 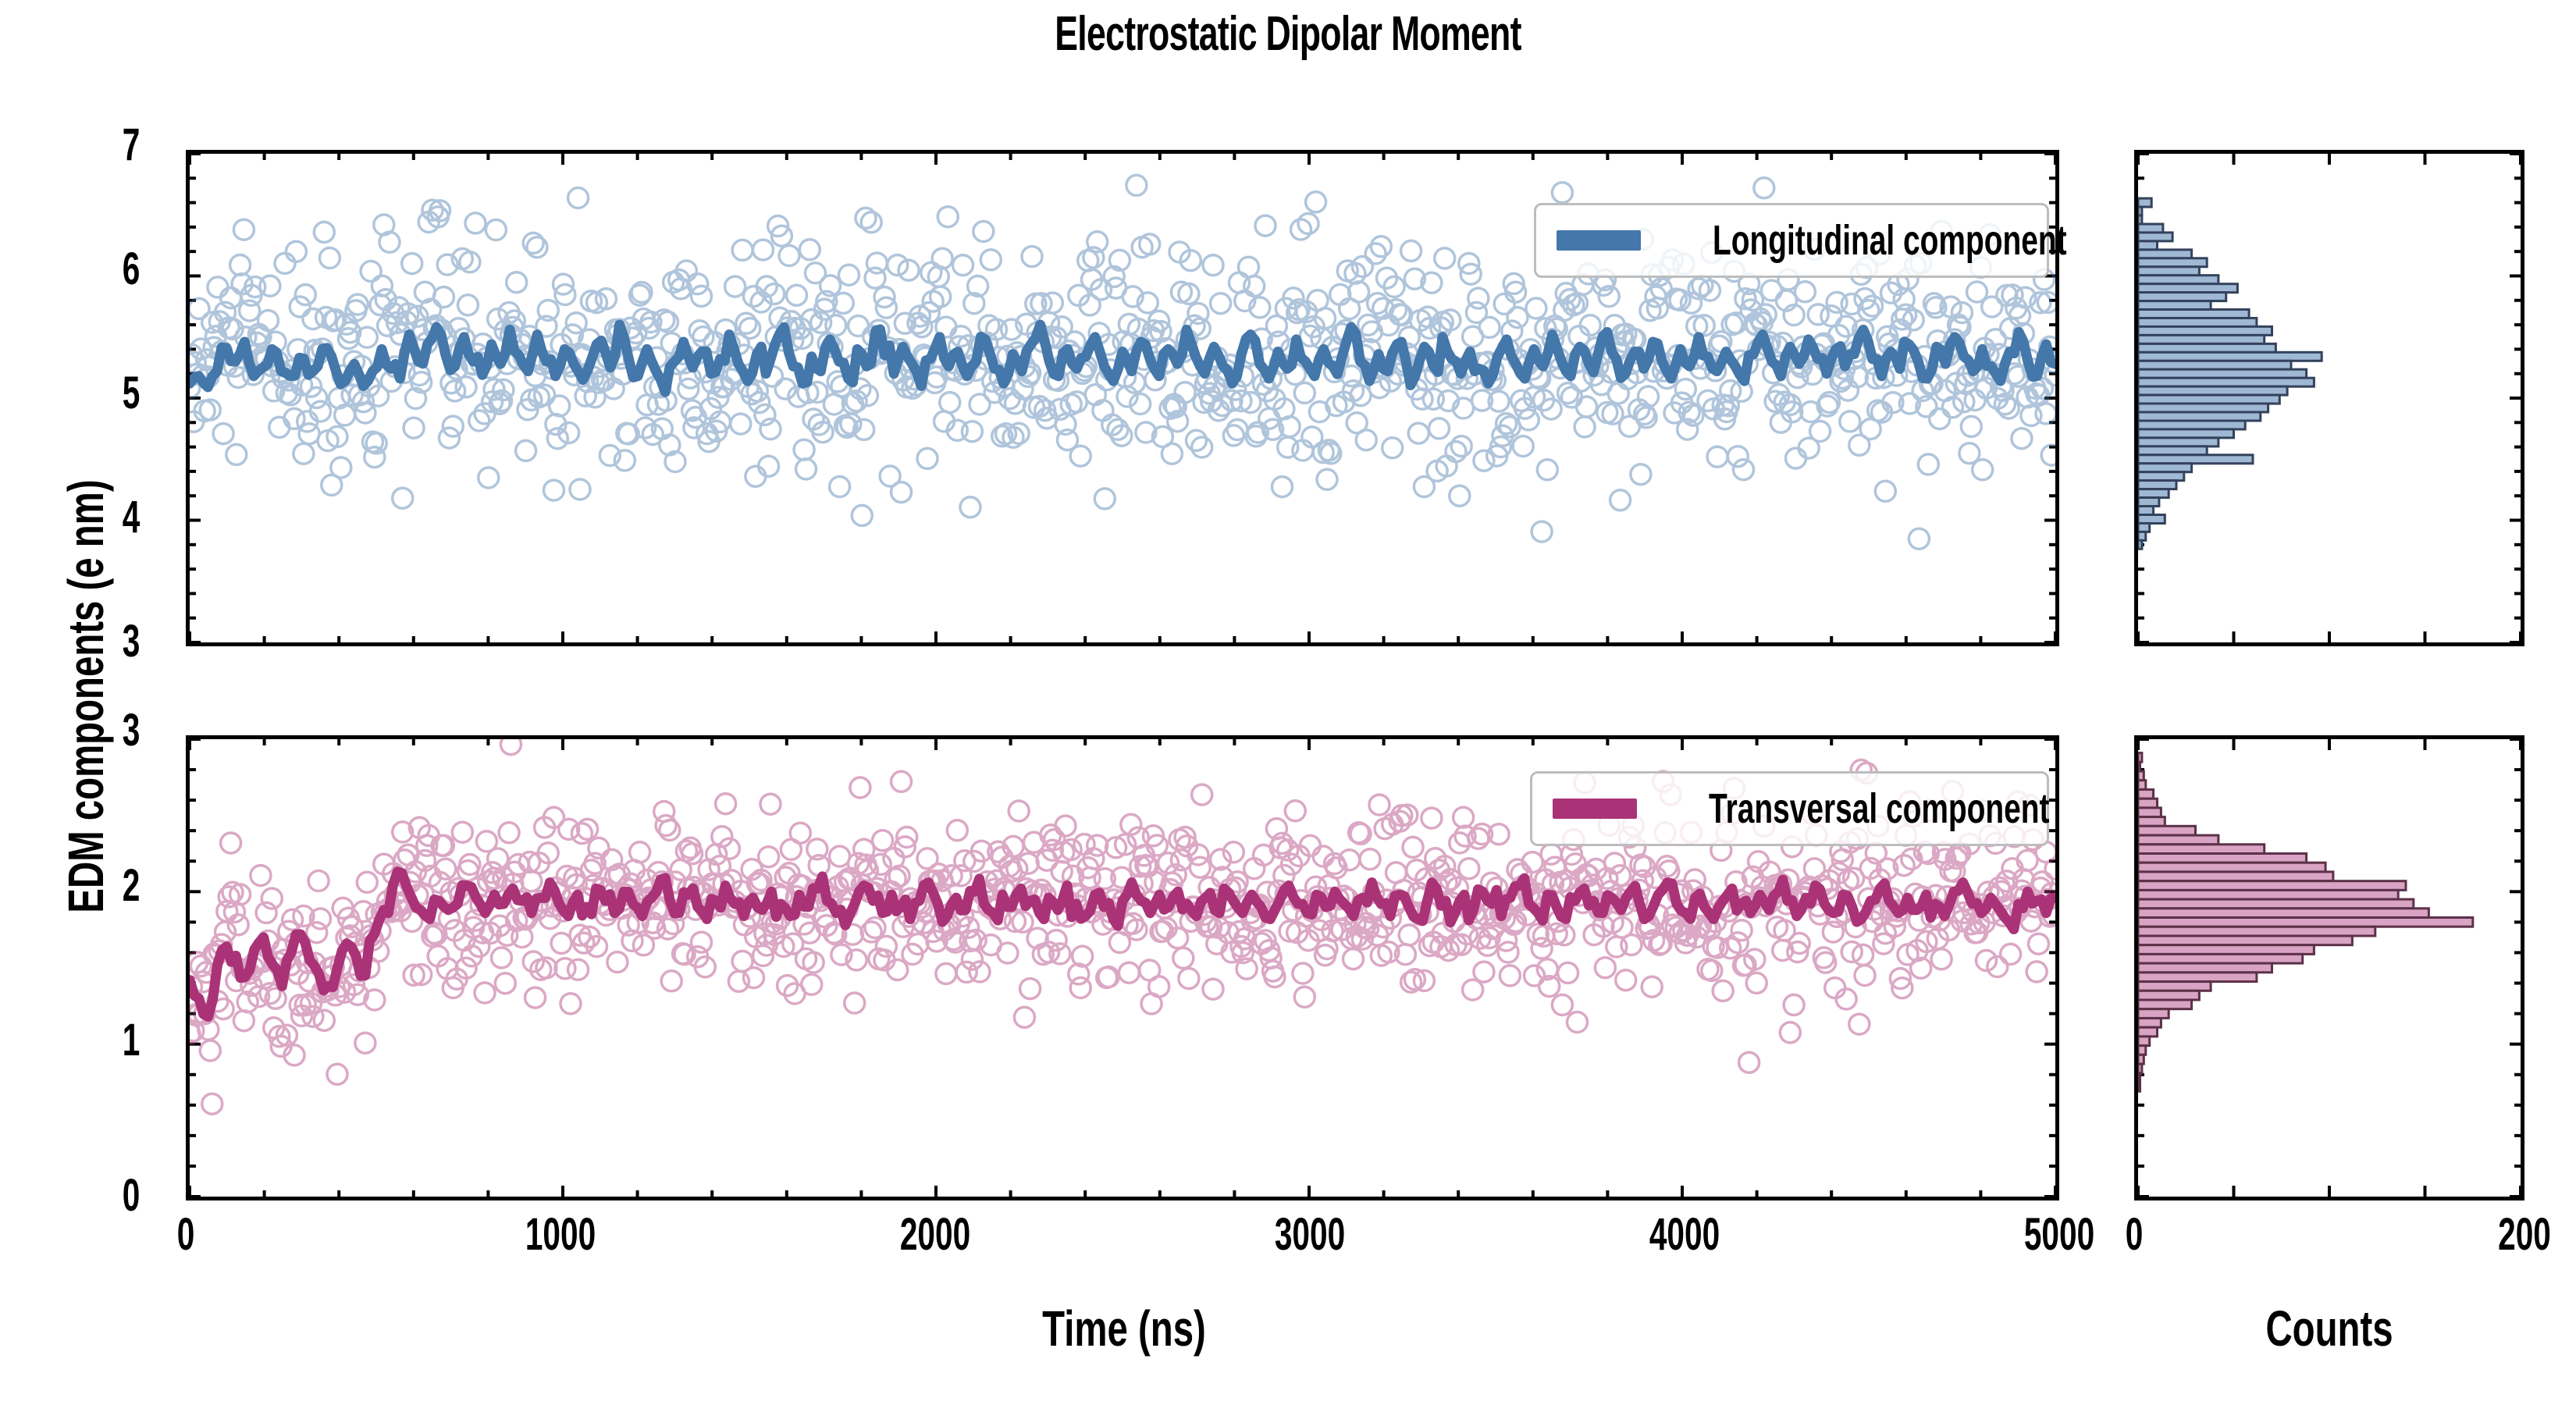 I want to click on x-tick-4000: 4000, so click(x=1684, y=1234).